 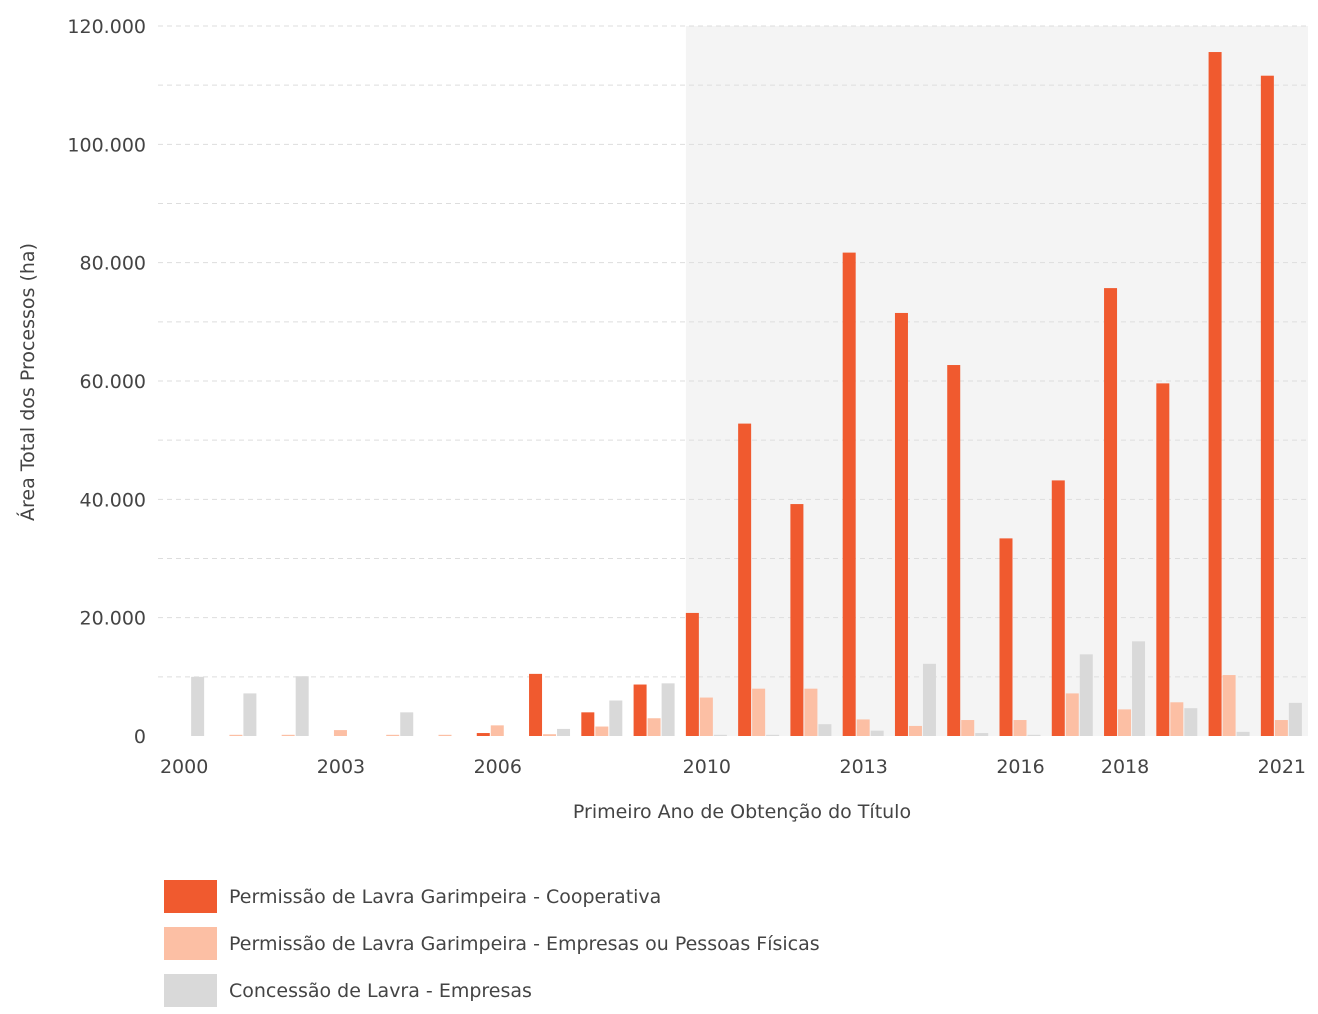 What do you see at coordinates (863, 727) in the screenshot?
I see `bar-2013-s1` at bounding box center [863, 727].